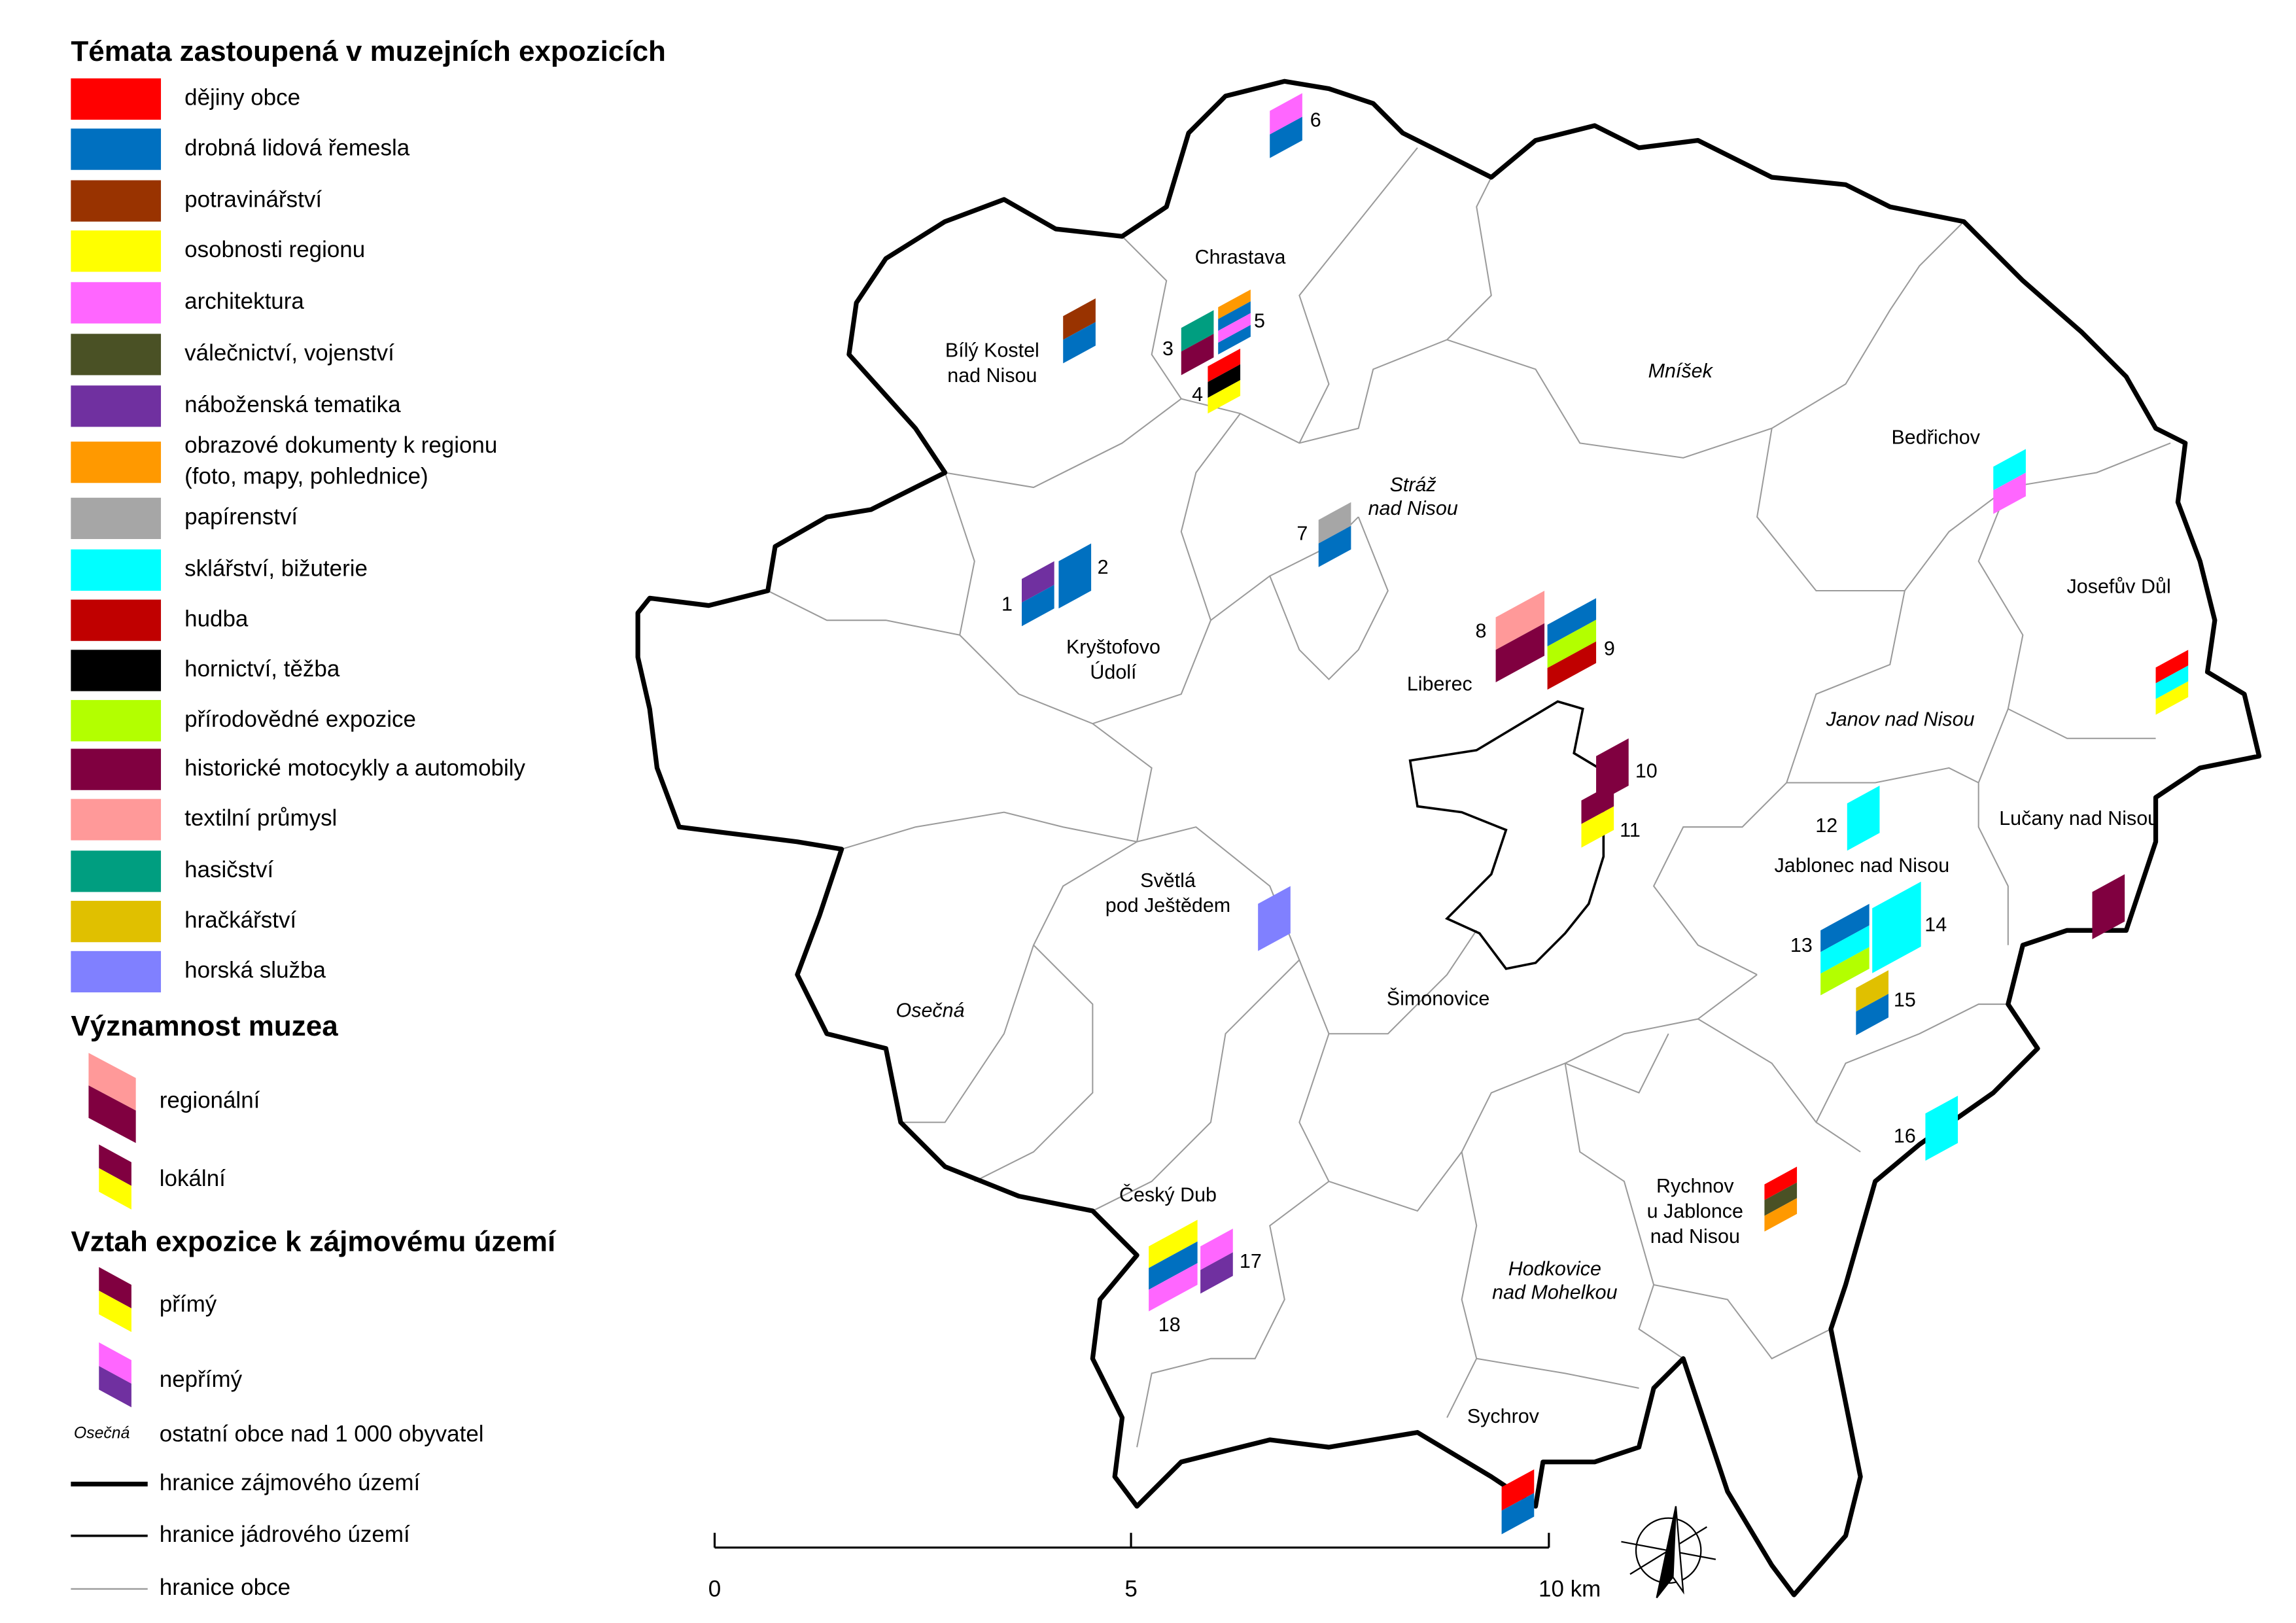  Describe the element at coordinates (289, 353) in the screenshot. I see `legend-label: válečnictví, vojenství` at that location.